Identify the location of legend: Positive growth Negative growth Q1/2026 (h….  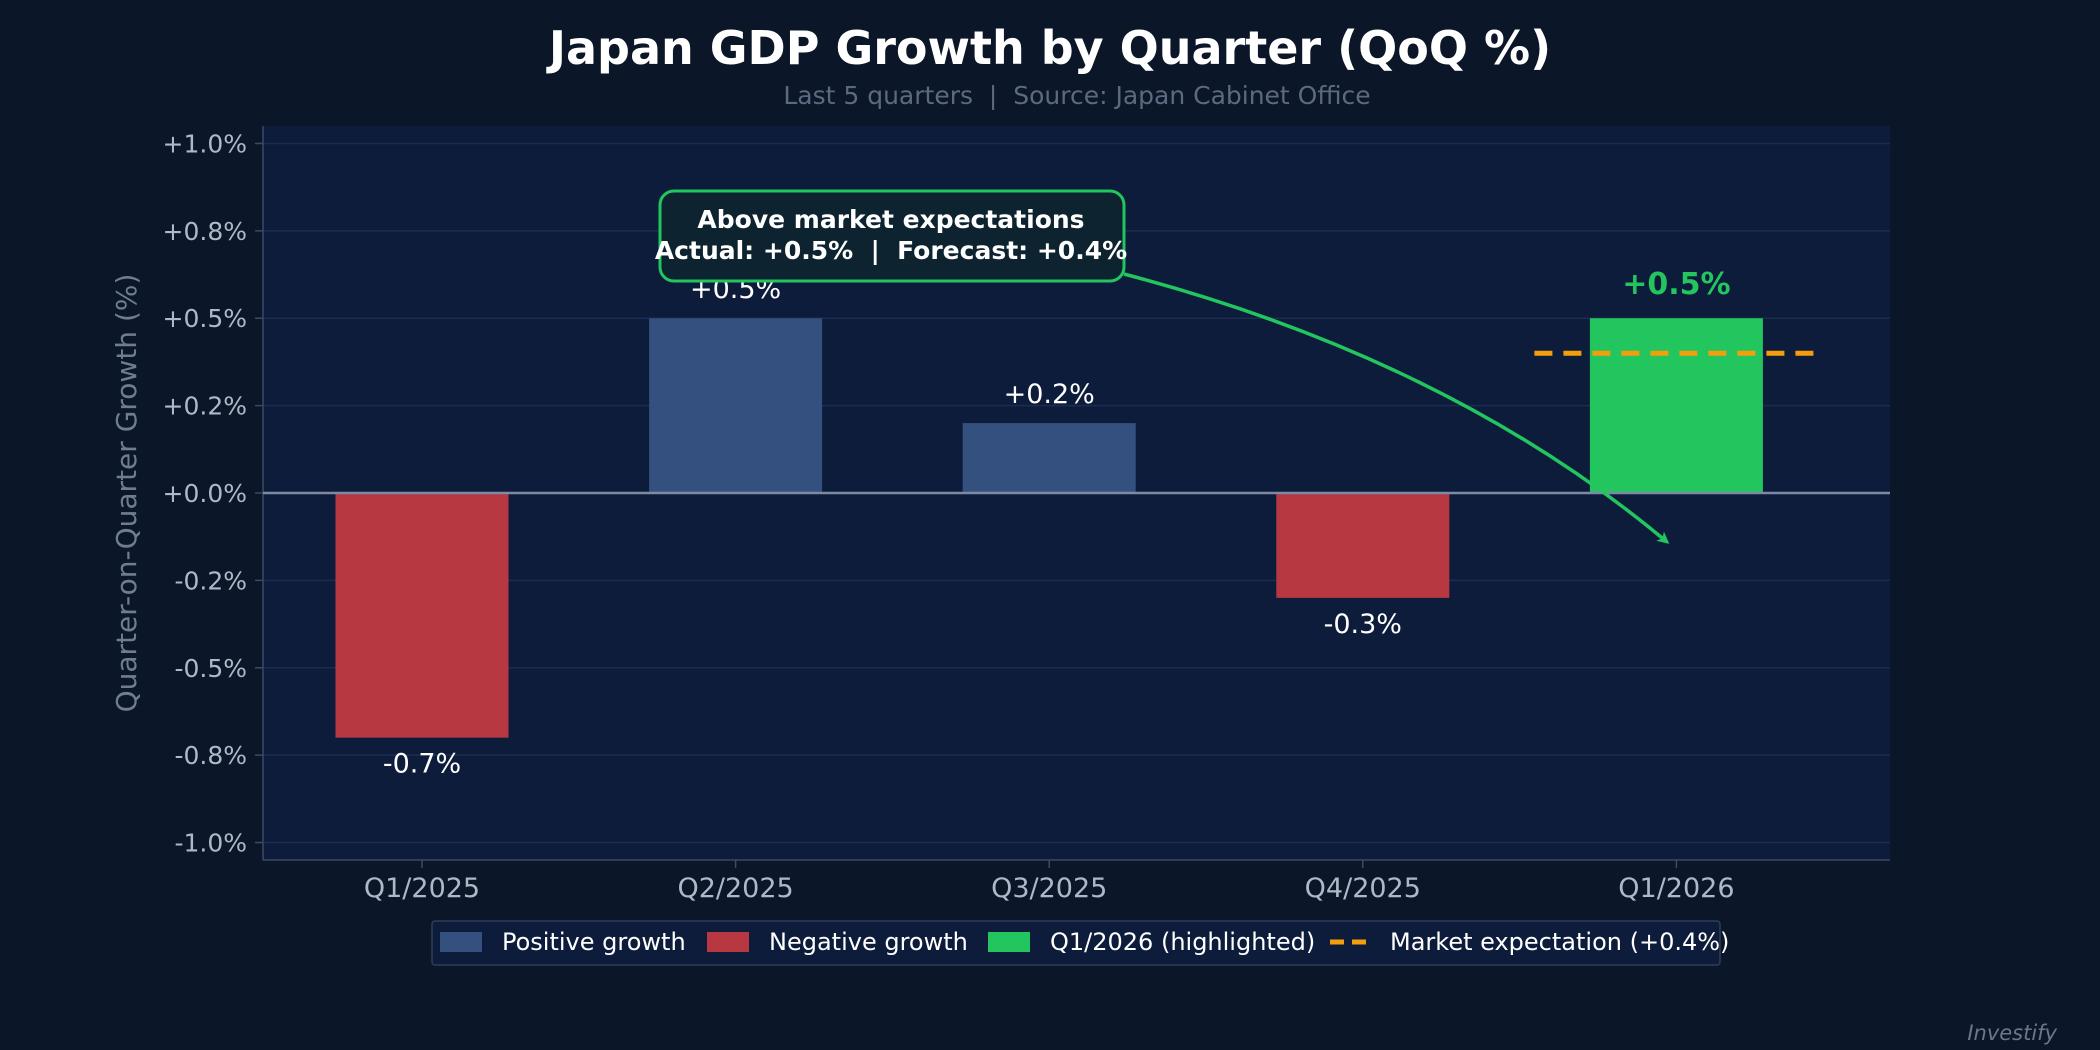
(1084, 942).